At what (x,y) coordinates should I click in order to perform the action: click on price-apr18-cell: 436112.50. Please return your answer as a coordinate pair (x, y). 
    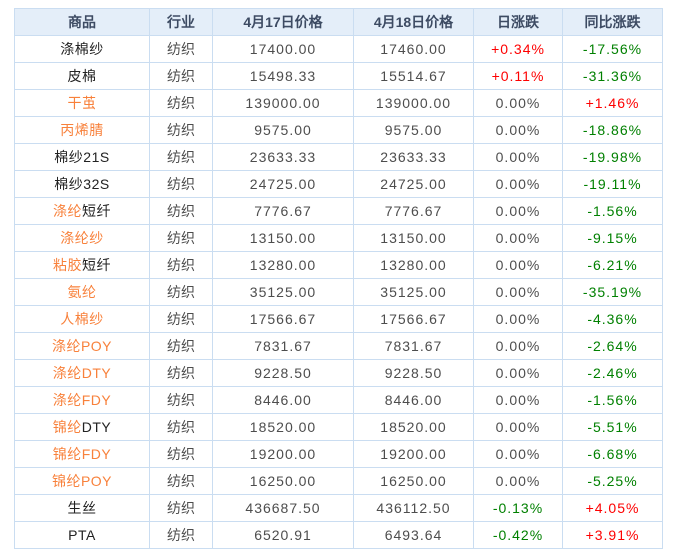
    Looking at the image, I should click on (413, 508).